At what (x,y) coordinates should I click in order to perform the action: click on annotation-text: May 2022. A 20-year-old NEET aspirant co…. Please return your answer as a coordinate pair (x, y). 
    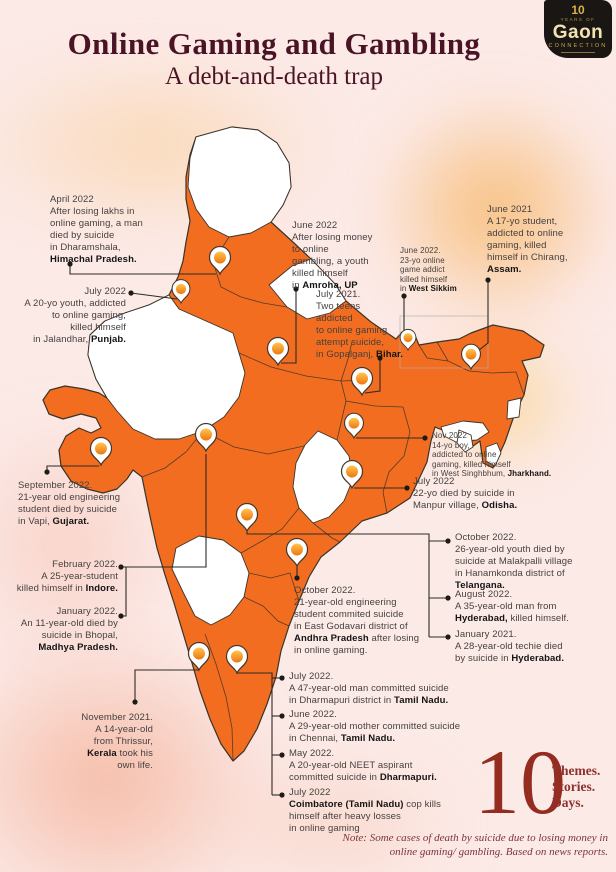
    Looking at the image, I should click on (351, 765).